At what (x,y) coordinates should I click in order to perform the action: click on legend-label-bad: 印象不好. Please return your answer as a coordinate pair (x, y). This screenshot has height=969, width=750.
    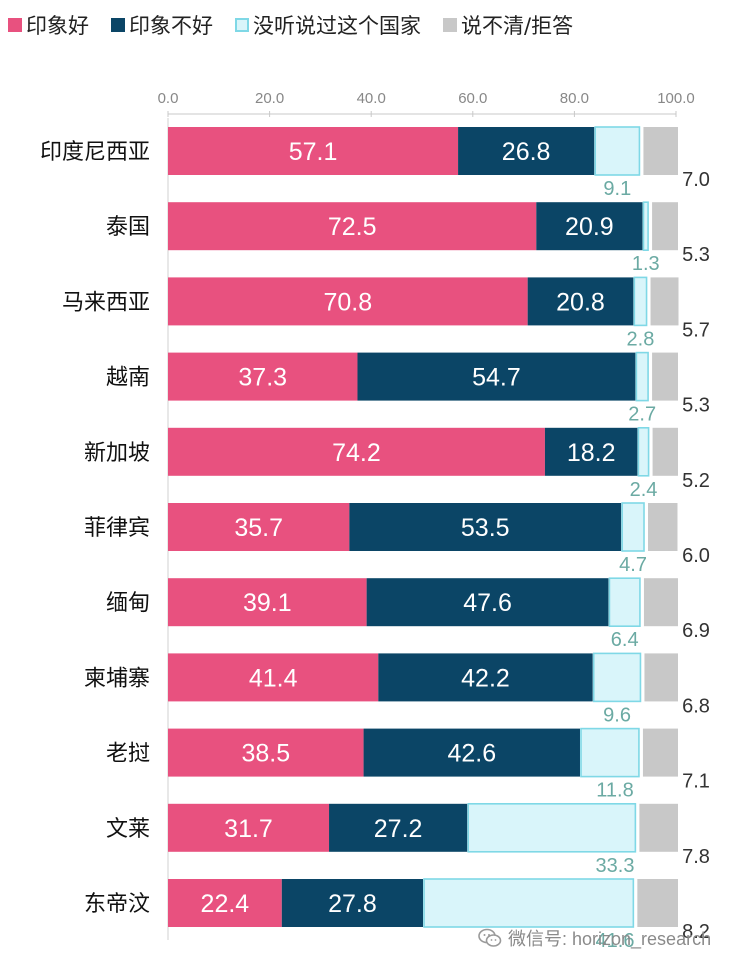
    Looking at the image, I should click on (171, 26).